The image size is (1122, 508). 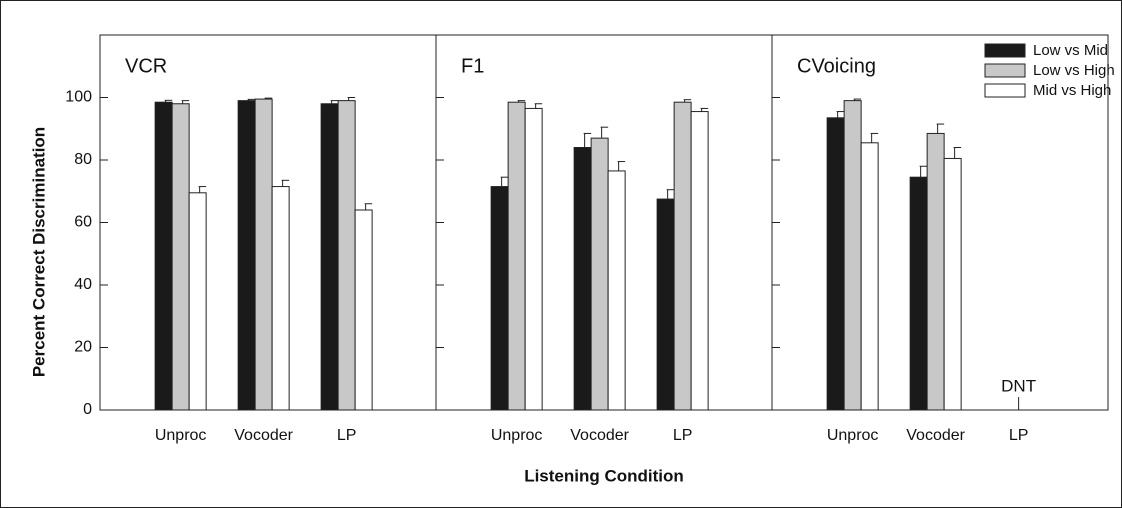 I want to click on x-axis-label: Listening Condition, so click(x=604, y=475).